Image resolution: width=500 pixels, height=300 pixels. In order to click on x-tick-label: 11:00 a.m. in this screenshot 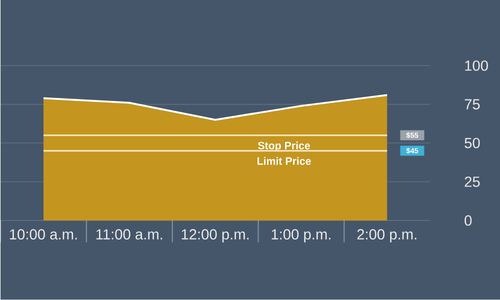, I will do `click(129, 234)`.